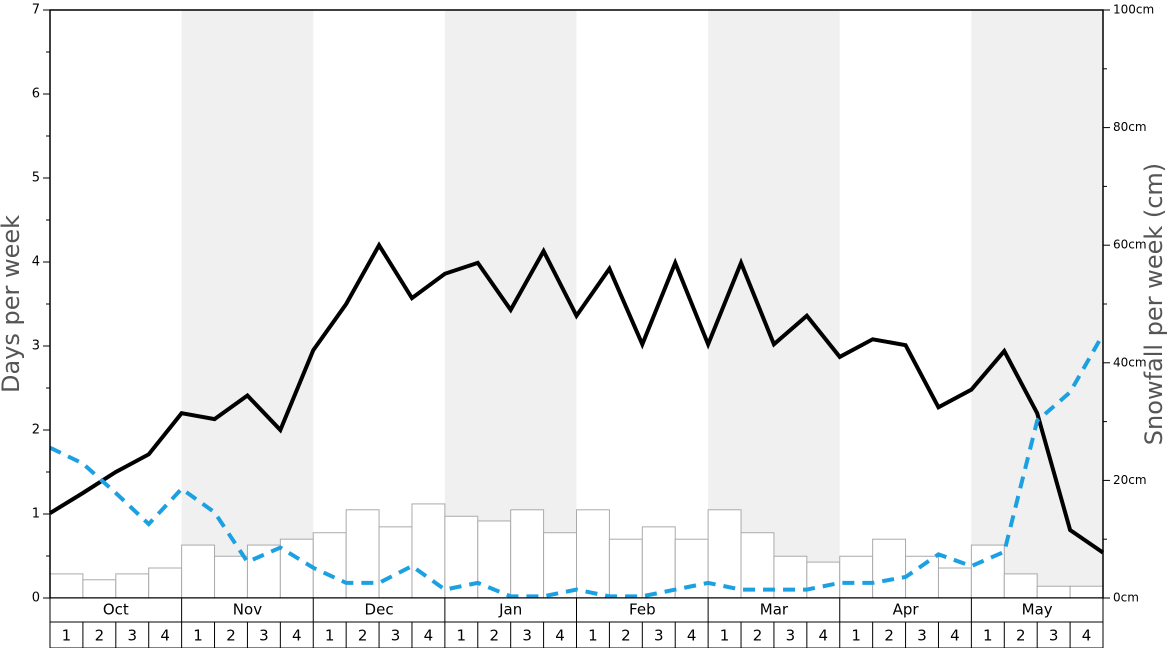  I want to click on y2-tick-label: 20cm, so click(1130, 480).